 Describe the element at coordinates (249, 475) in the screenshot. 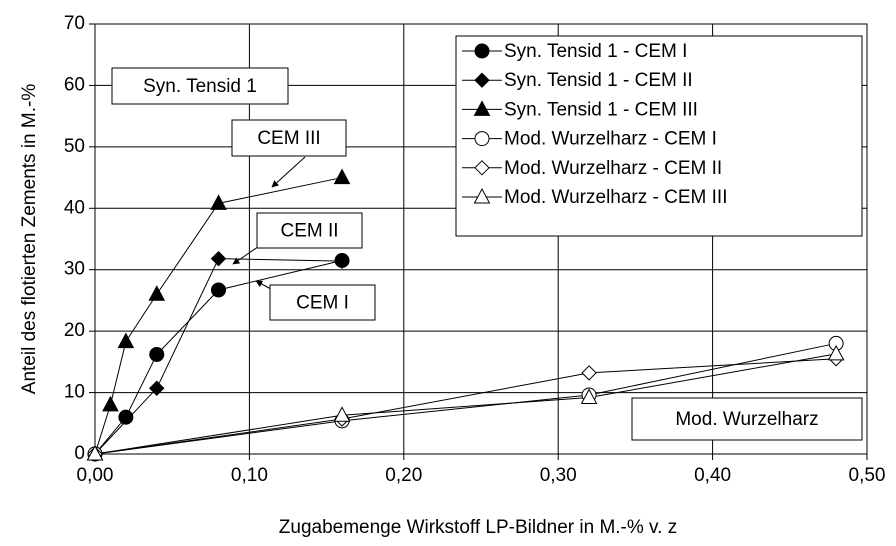

I see `x-tick-label: 0,10` at that location.